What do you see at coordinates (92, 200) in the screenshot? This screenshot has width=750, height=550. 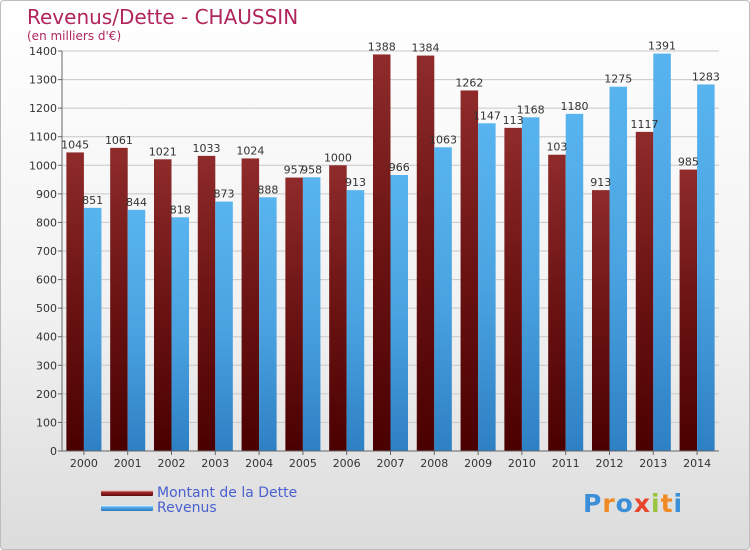 I see `data-label-revenus: 851` at bounding box center [92, 200].